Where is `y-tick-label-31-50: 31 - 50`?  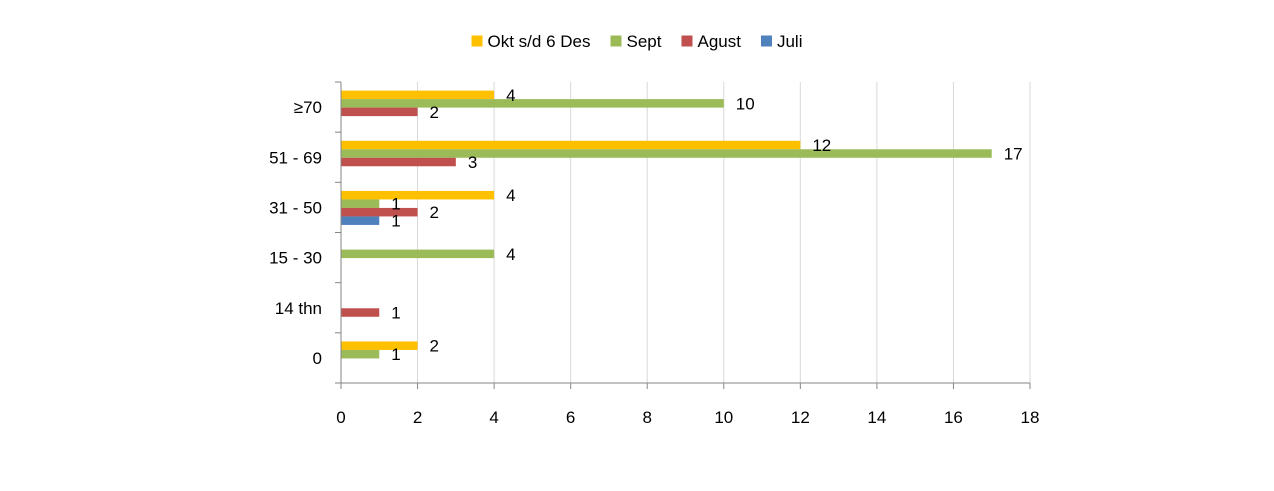
y-tick-label-31-50: 31 - 50 is located at coordinates (295, 207).